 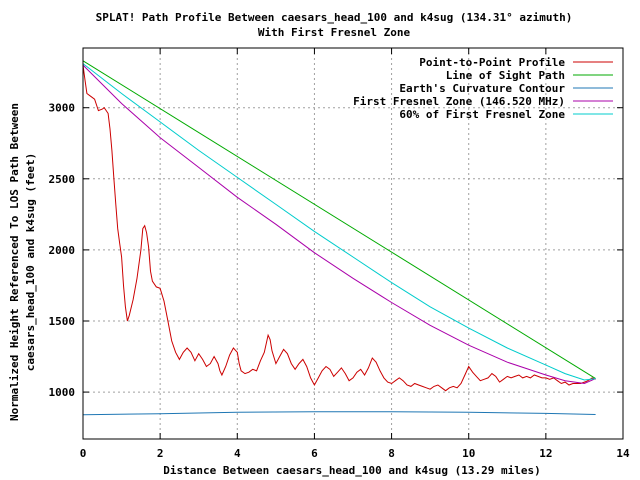 I want to click on x-tick-label: 10, so click(x=468, y=453).